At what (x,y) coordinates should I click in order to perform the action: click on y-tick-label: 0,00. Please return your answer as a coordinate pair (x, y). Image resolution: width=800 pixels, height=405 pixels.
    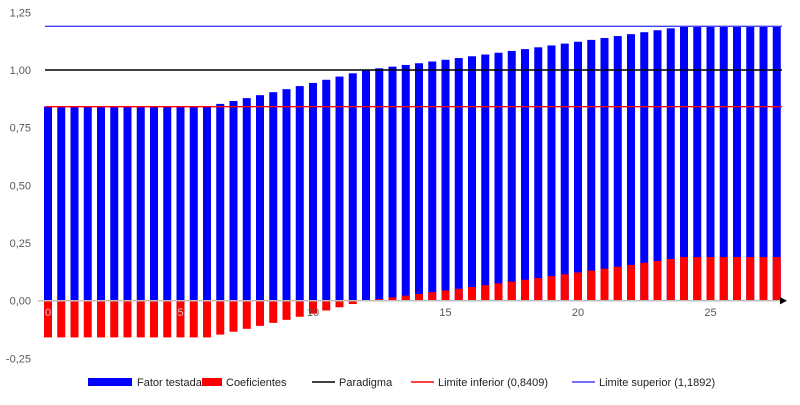
    Looking at the image, I should click on (20, 302).